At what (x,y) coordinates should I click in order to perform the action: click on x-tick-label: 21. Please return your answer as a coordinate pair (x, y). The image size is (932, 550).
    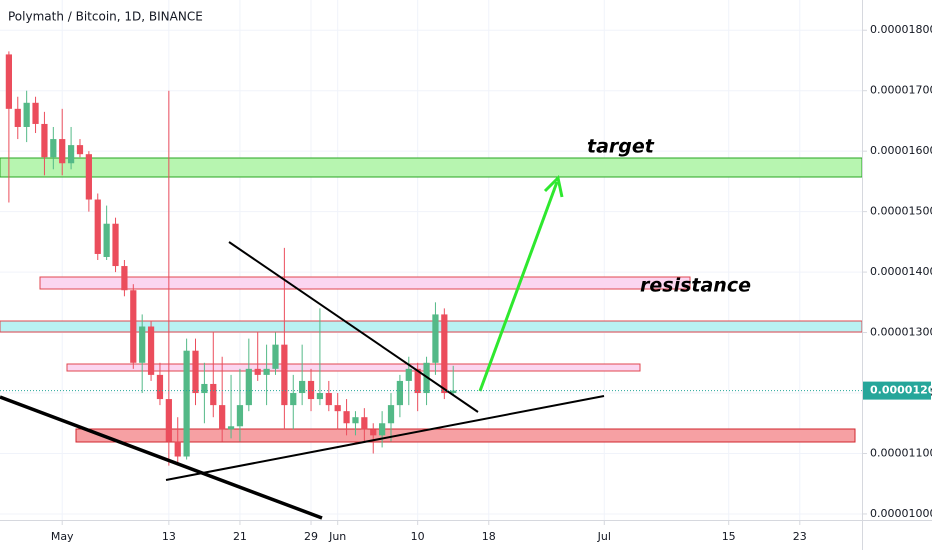
    Looking at the image, I should click on (240, 536).